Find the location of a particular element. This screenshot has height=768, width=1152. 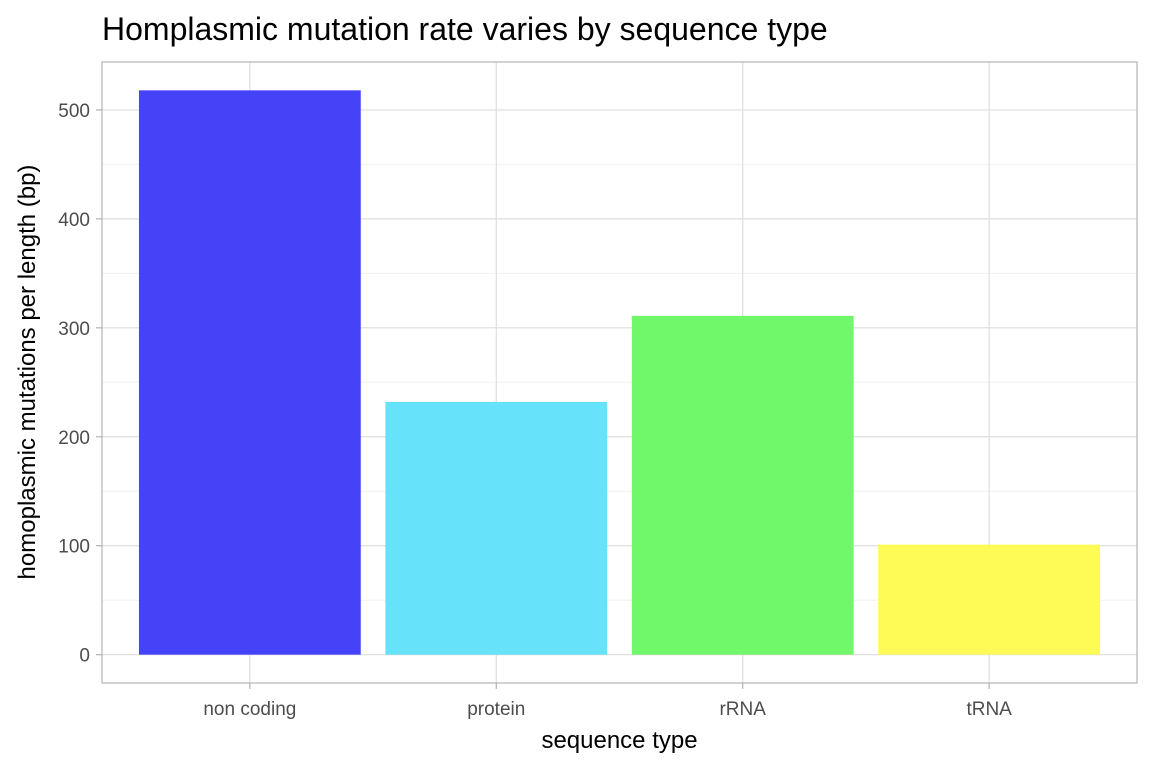

y-tick-label: 0 is located at coordinates (84, 656).